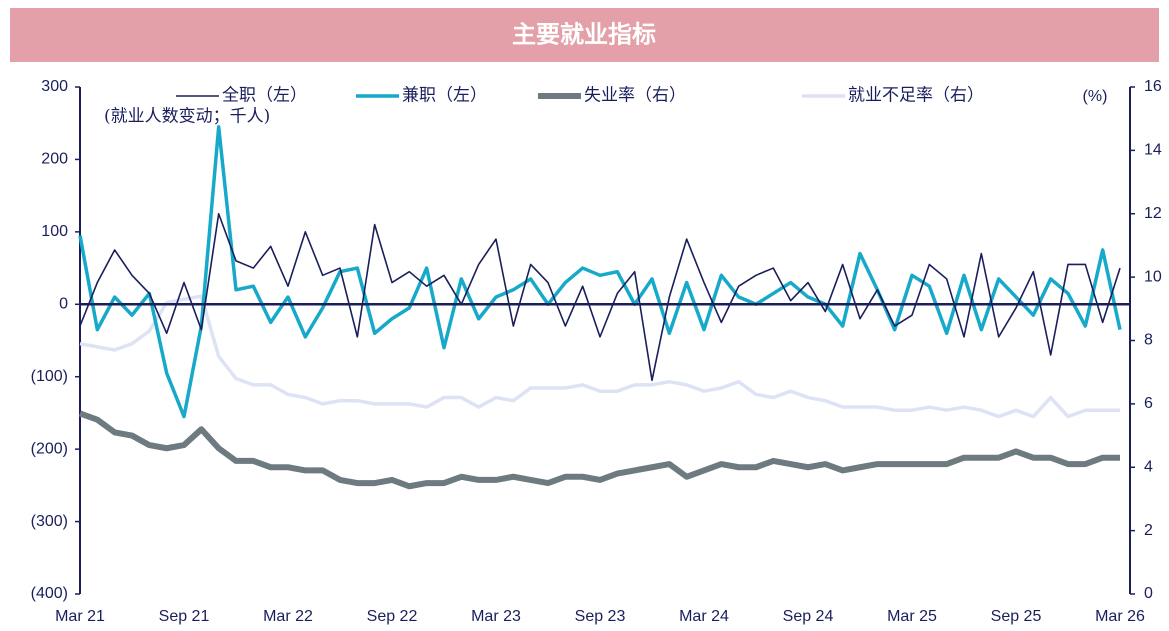  What do you see at coordinates (49, 593) in the screenshot?
I see `y-tick-label: (400)` at bounding box center [49, 593].